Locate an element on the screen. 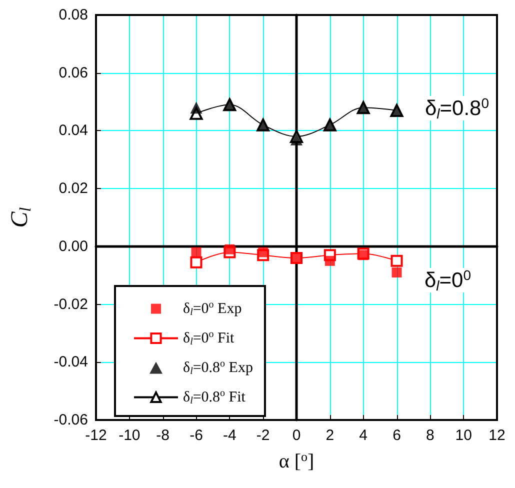  y-tick-label: -0.06 is located at coordinates (71, 420).